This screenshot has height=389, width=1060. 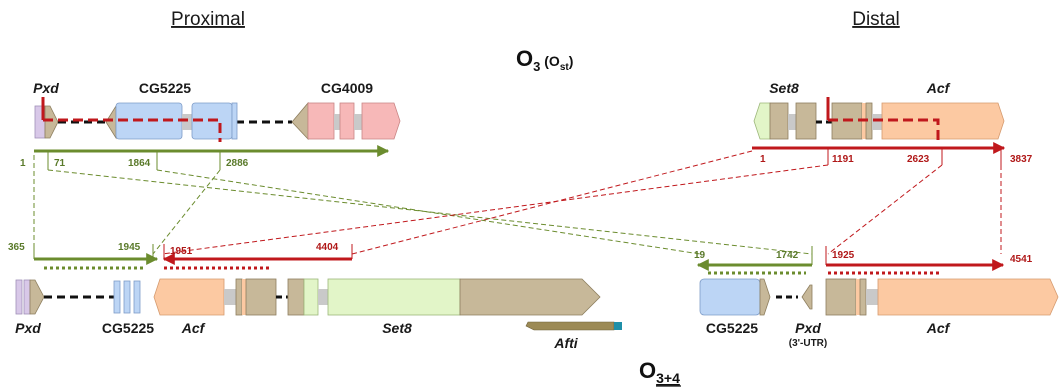 I want to click on set8-top-label: Set8, so click(x=784, y=88).